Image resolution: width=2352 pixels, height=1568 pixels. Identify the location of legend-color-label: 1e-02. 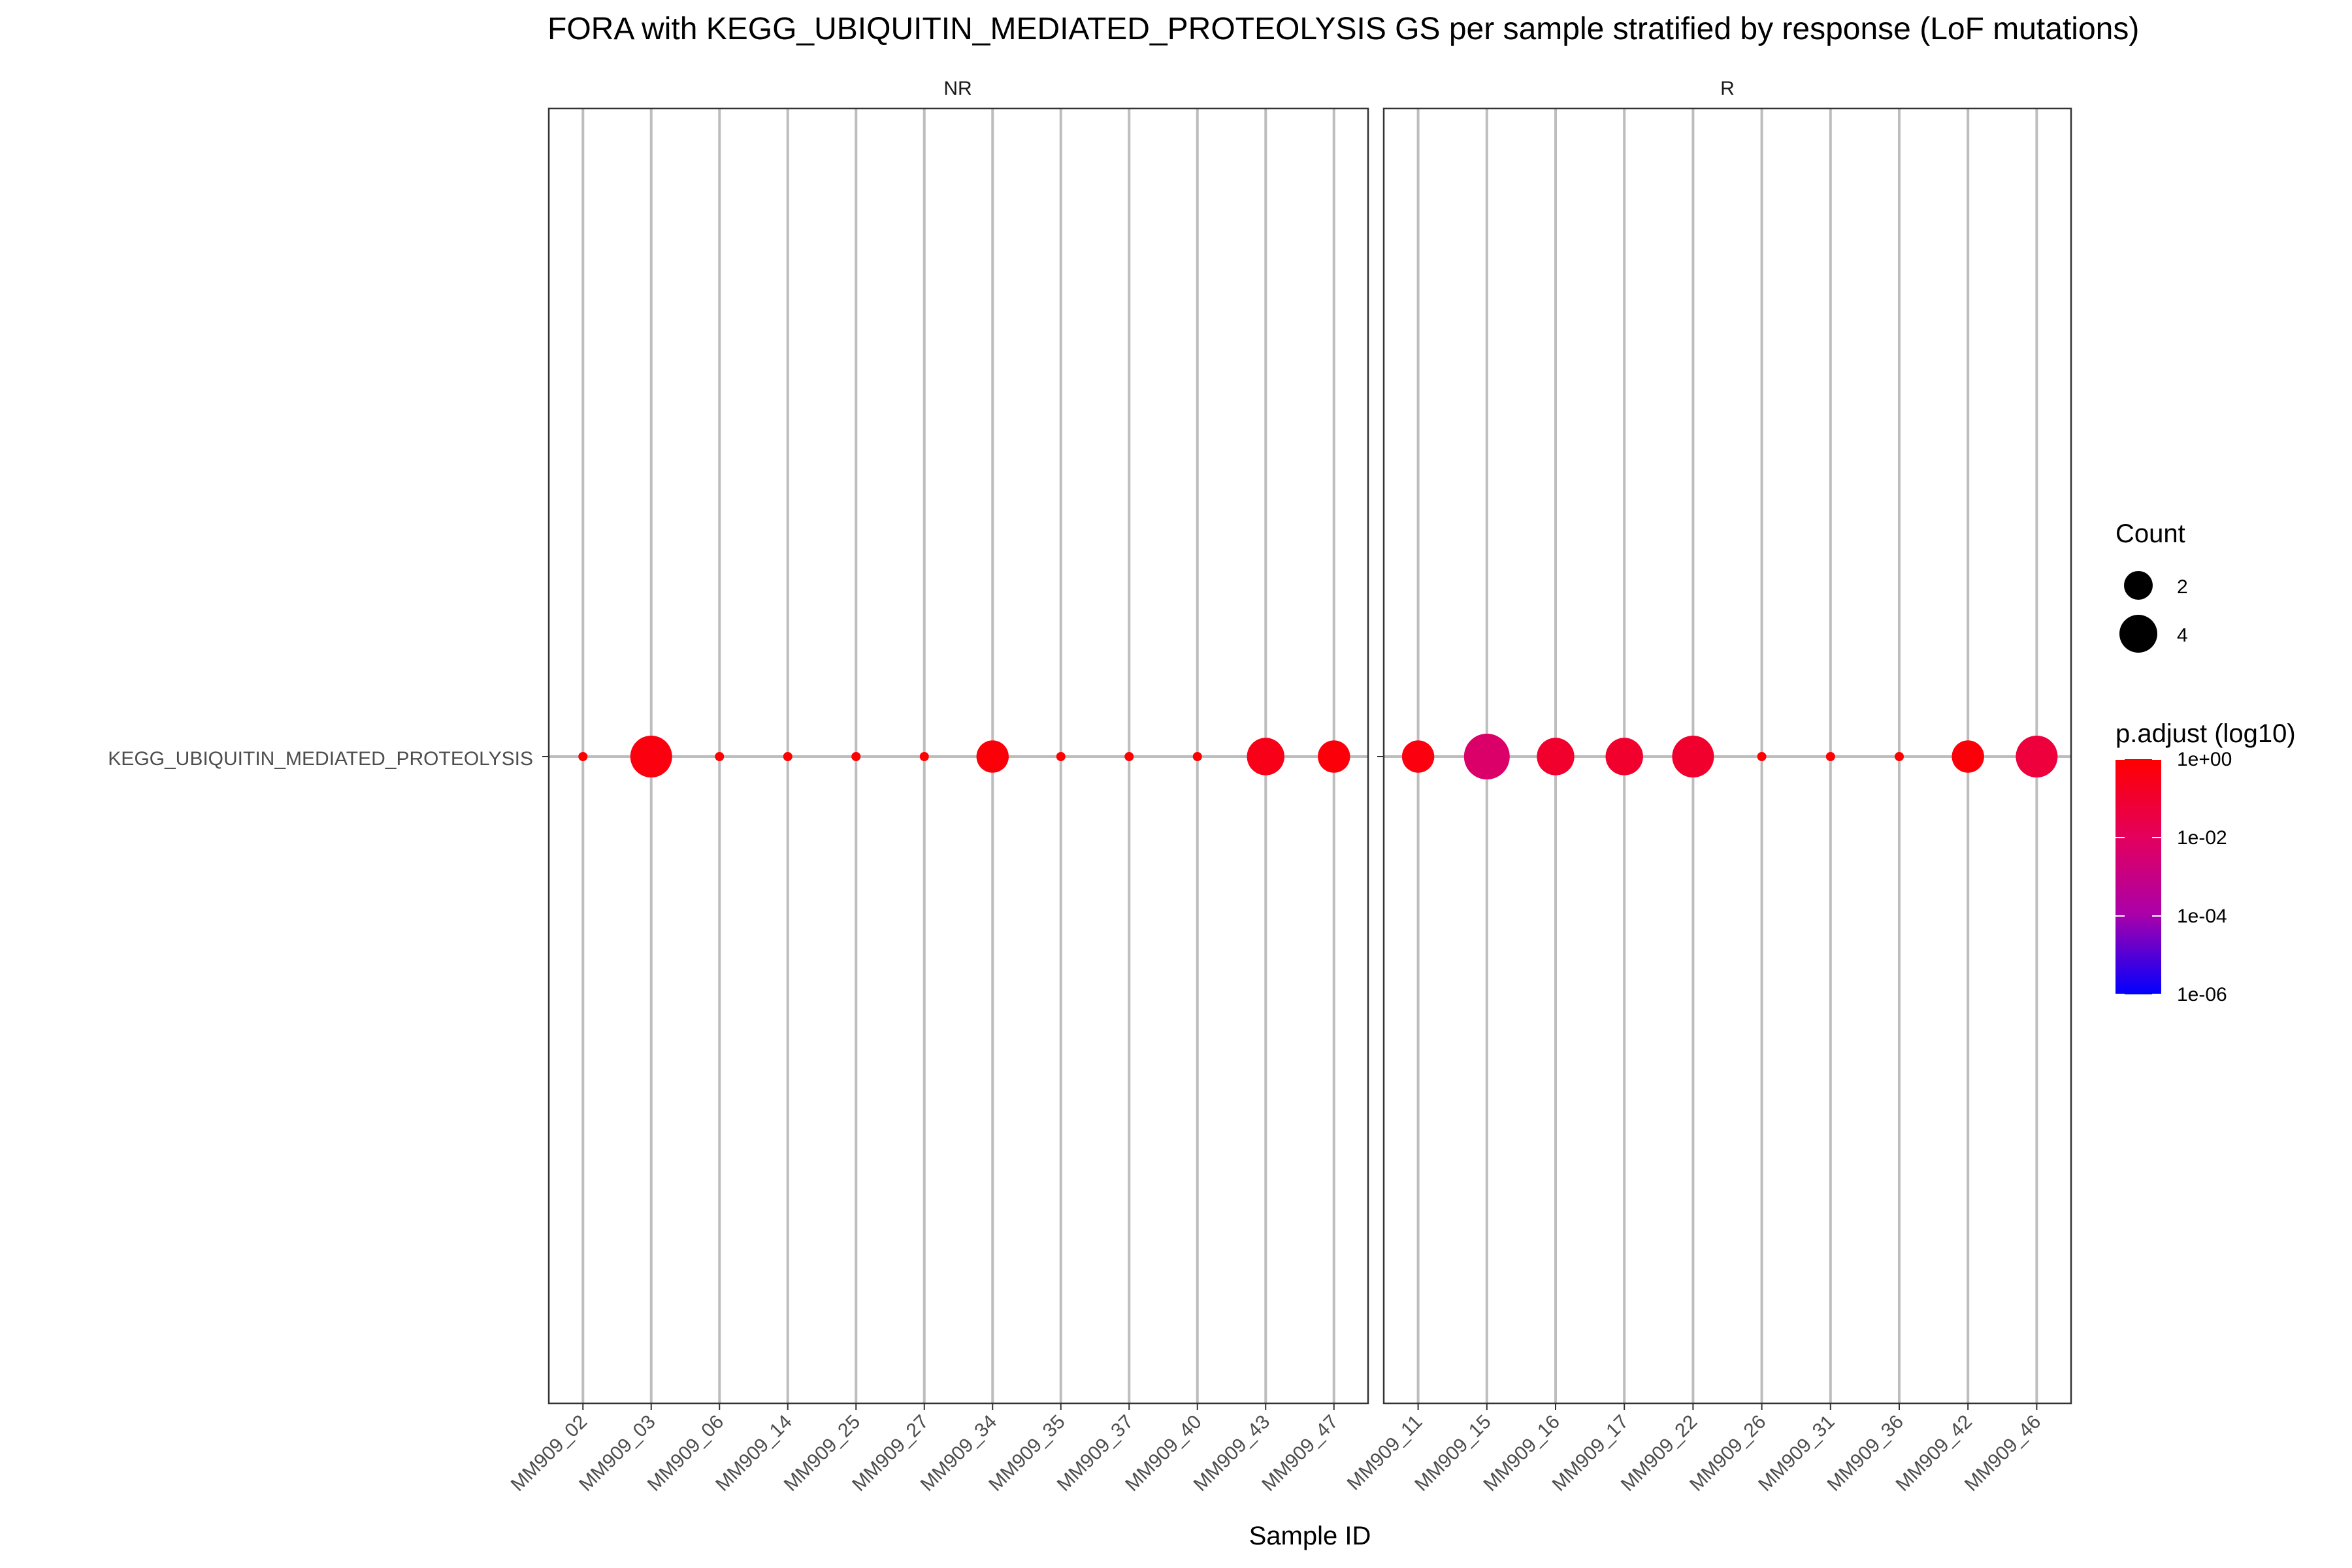
(2202, 838).